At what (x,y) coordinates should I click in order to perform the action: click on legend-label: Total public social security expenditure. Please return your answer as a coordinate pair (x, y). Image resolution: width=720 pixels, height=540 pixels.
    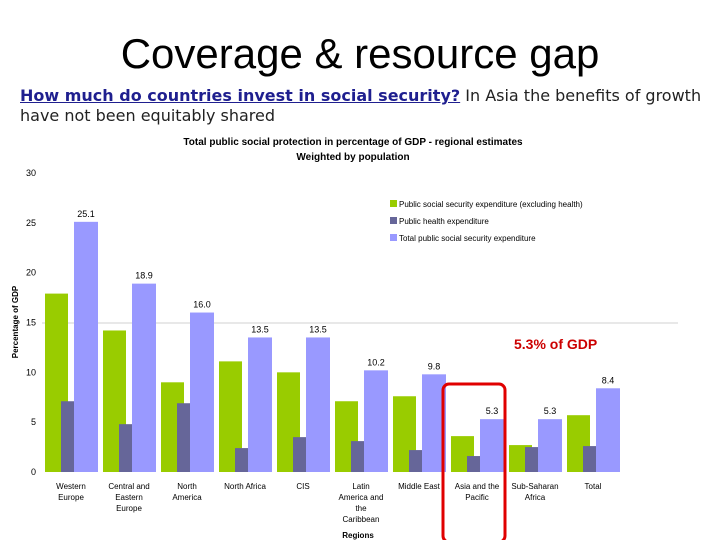
    Looking at the image, I should click on (467, 238).